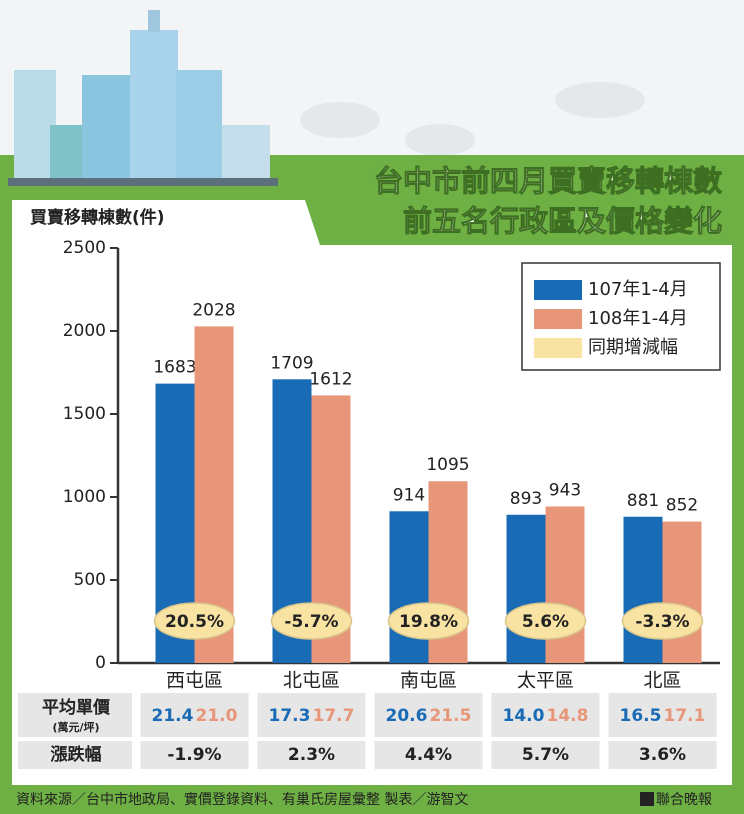 The width and height of the screenshot is (744, 814). Describe the element at coordinates (638, 318) in the screenshot. I see `legend-label: 108年1-4月` at that location.